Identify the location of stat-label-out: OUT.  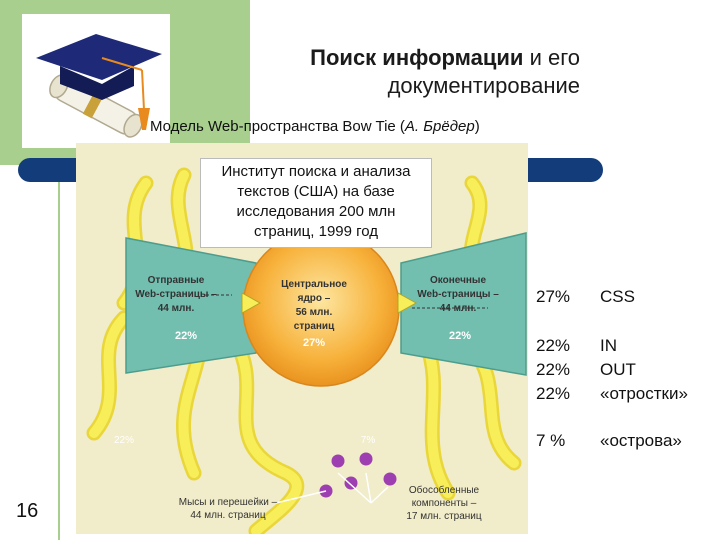
(618, 369).